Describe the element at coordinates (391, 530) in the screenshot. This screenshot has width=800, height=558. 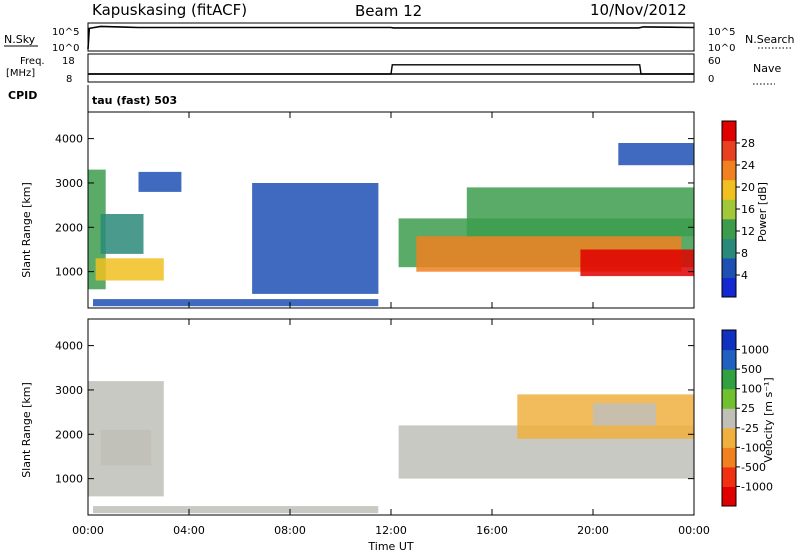
I see `x-tick-label: 12:00` at that location.